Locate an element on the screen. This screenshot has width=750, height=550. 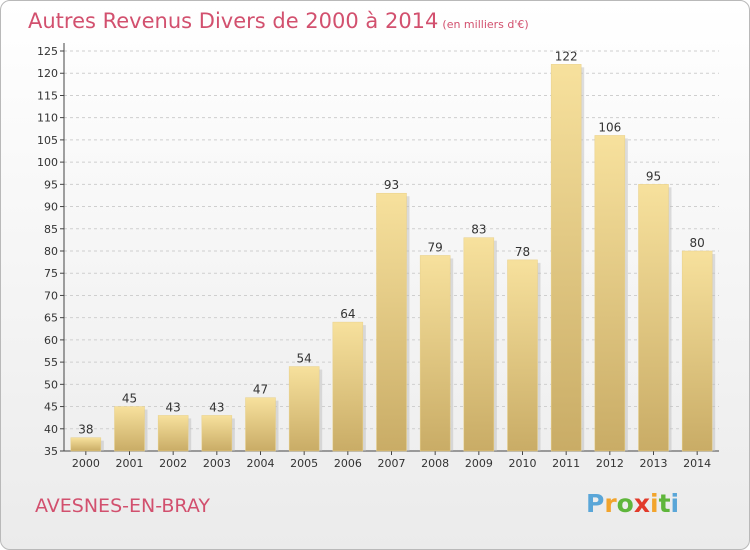
y-tick-label: 80 is located at coordinates (51, 251).